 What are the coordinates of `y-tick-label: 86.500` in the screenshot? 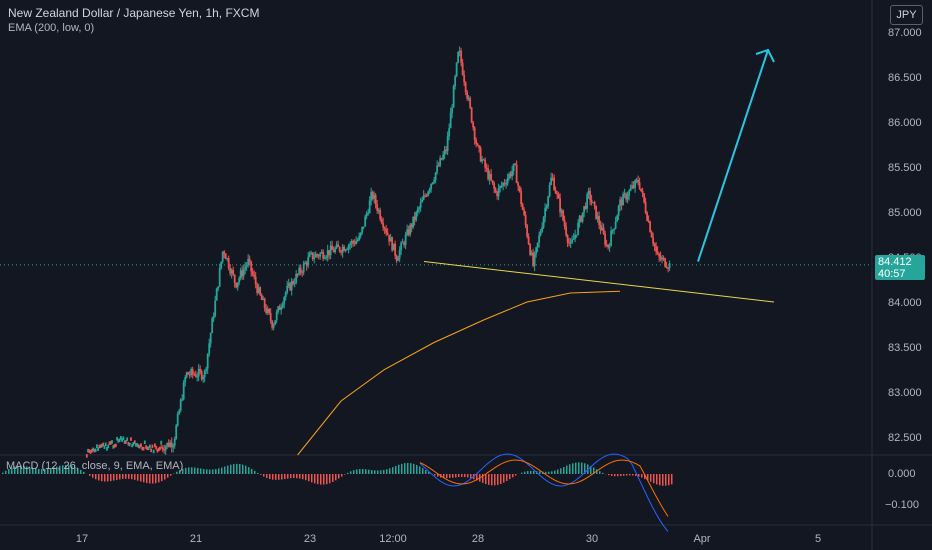 It's located at (905, 78).